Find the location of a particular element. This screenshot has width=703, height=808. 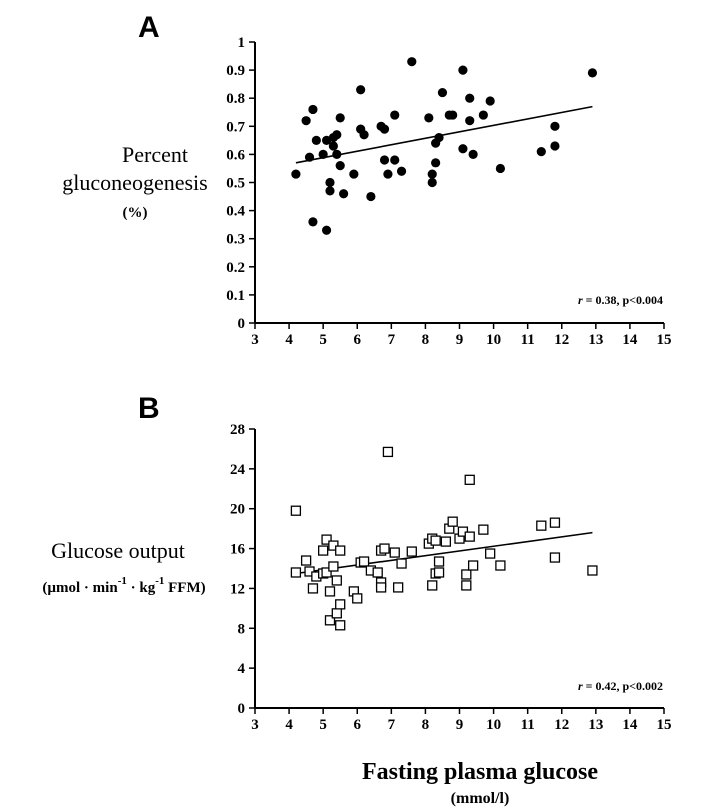

panel-b-stat-annotation: r = 0.42, p<0.002 is located at coordinates (620, 686).